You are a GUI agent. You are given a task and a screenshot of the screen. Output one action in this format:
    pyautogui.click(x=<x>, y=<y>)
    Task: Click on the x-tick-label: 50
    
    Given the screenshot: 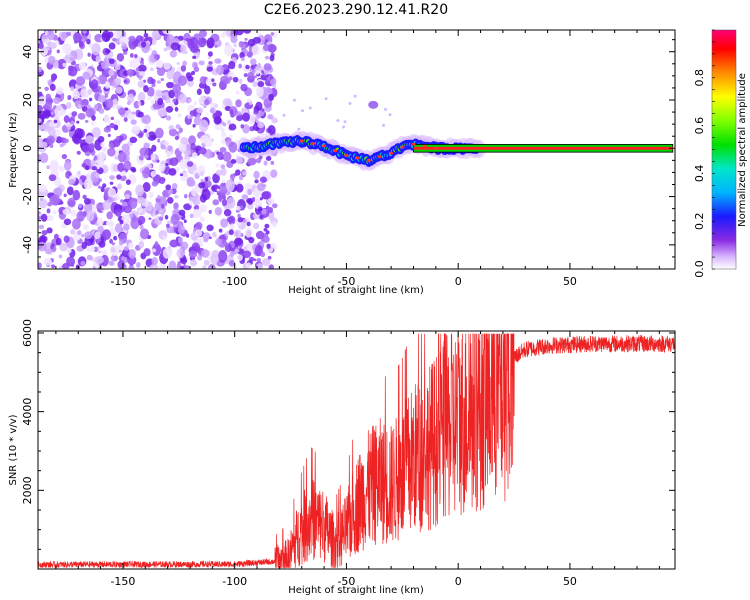 What is the action you would take?
    pyautogui.click(x=570, y=281)
    